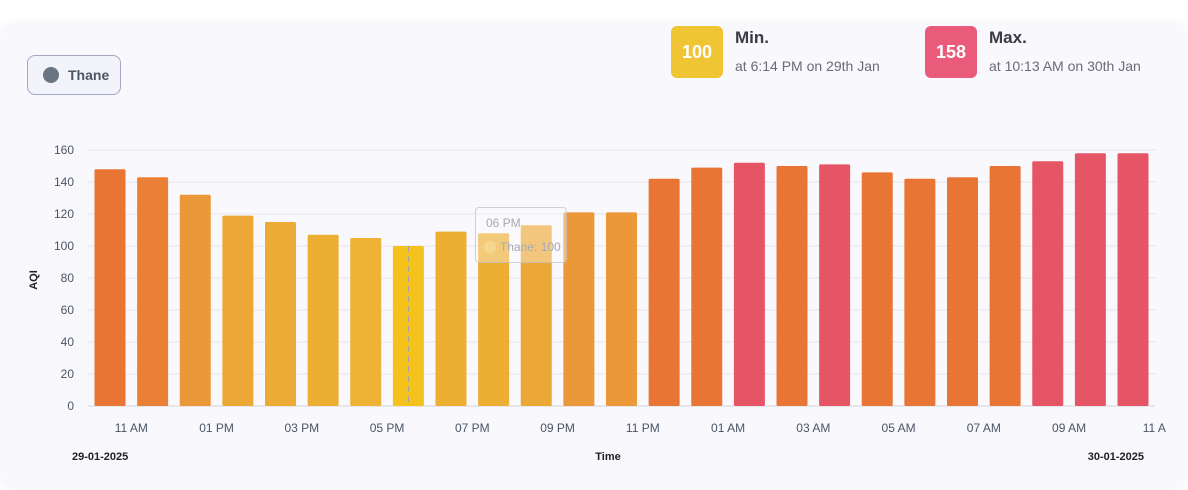 The image size is (1188, 490). I want to click on x-tick-label: 07 AM, so click(984, 428).